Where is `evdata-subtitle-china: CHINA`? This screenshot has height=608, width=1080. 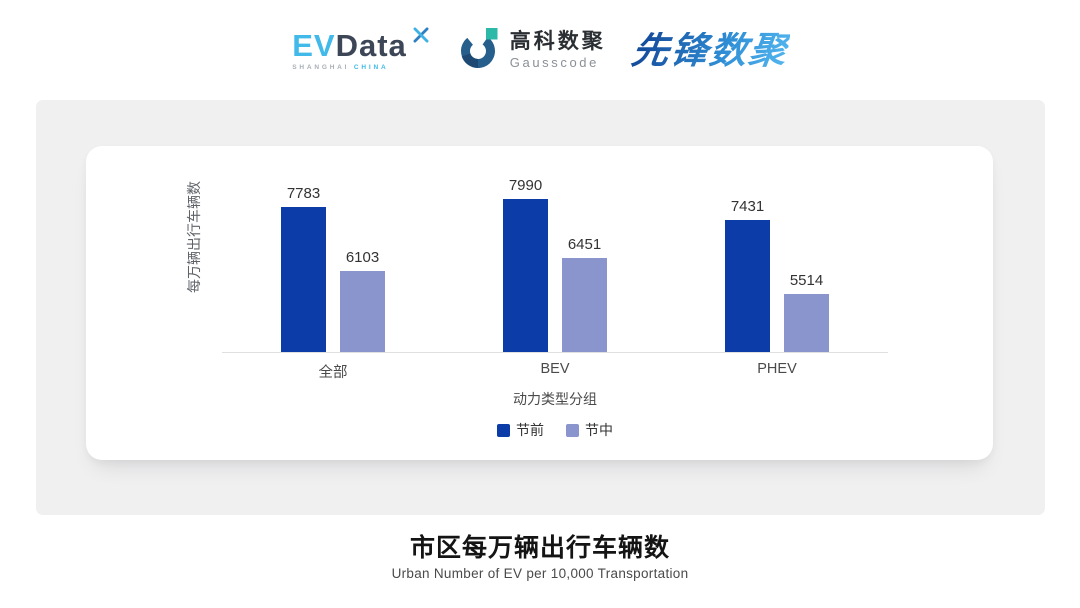 evdata-subtitle-china: CHINA is located at coordinates (371, 67).